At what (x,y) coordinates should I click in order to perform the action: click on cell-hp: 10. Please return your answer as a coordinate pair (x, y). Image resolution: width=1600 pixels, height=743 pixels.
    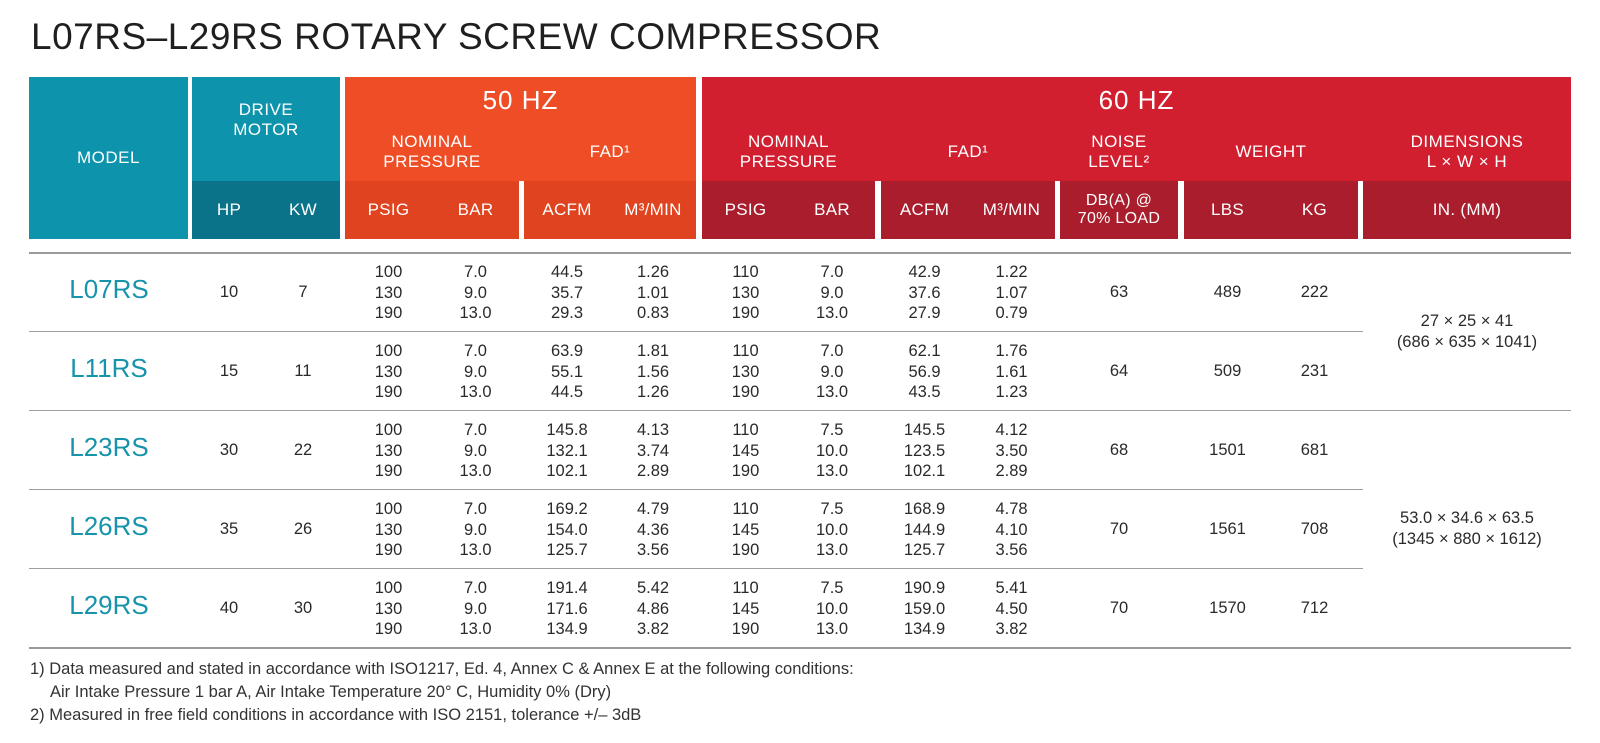
    Looking at the image, I should click on (229, 292).